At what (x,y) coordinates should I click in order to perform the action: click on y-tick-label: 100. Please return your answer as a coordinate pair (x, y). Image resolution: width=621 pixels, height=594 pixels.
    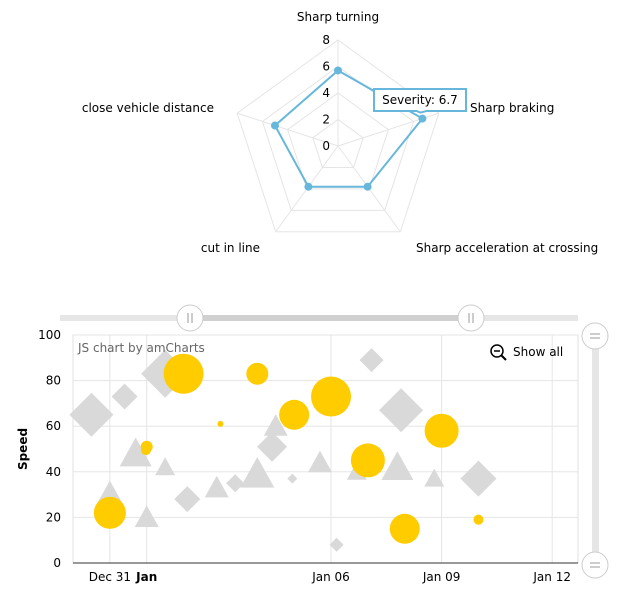
    Looking at the image, I should click on (49, 335).